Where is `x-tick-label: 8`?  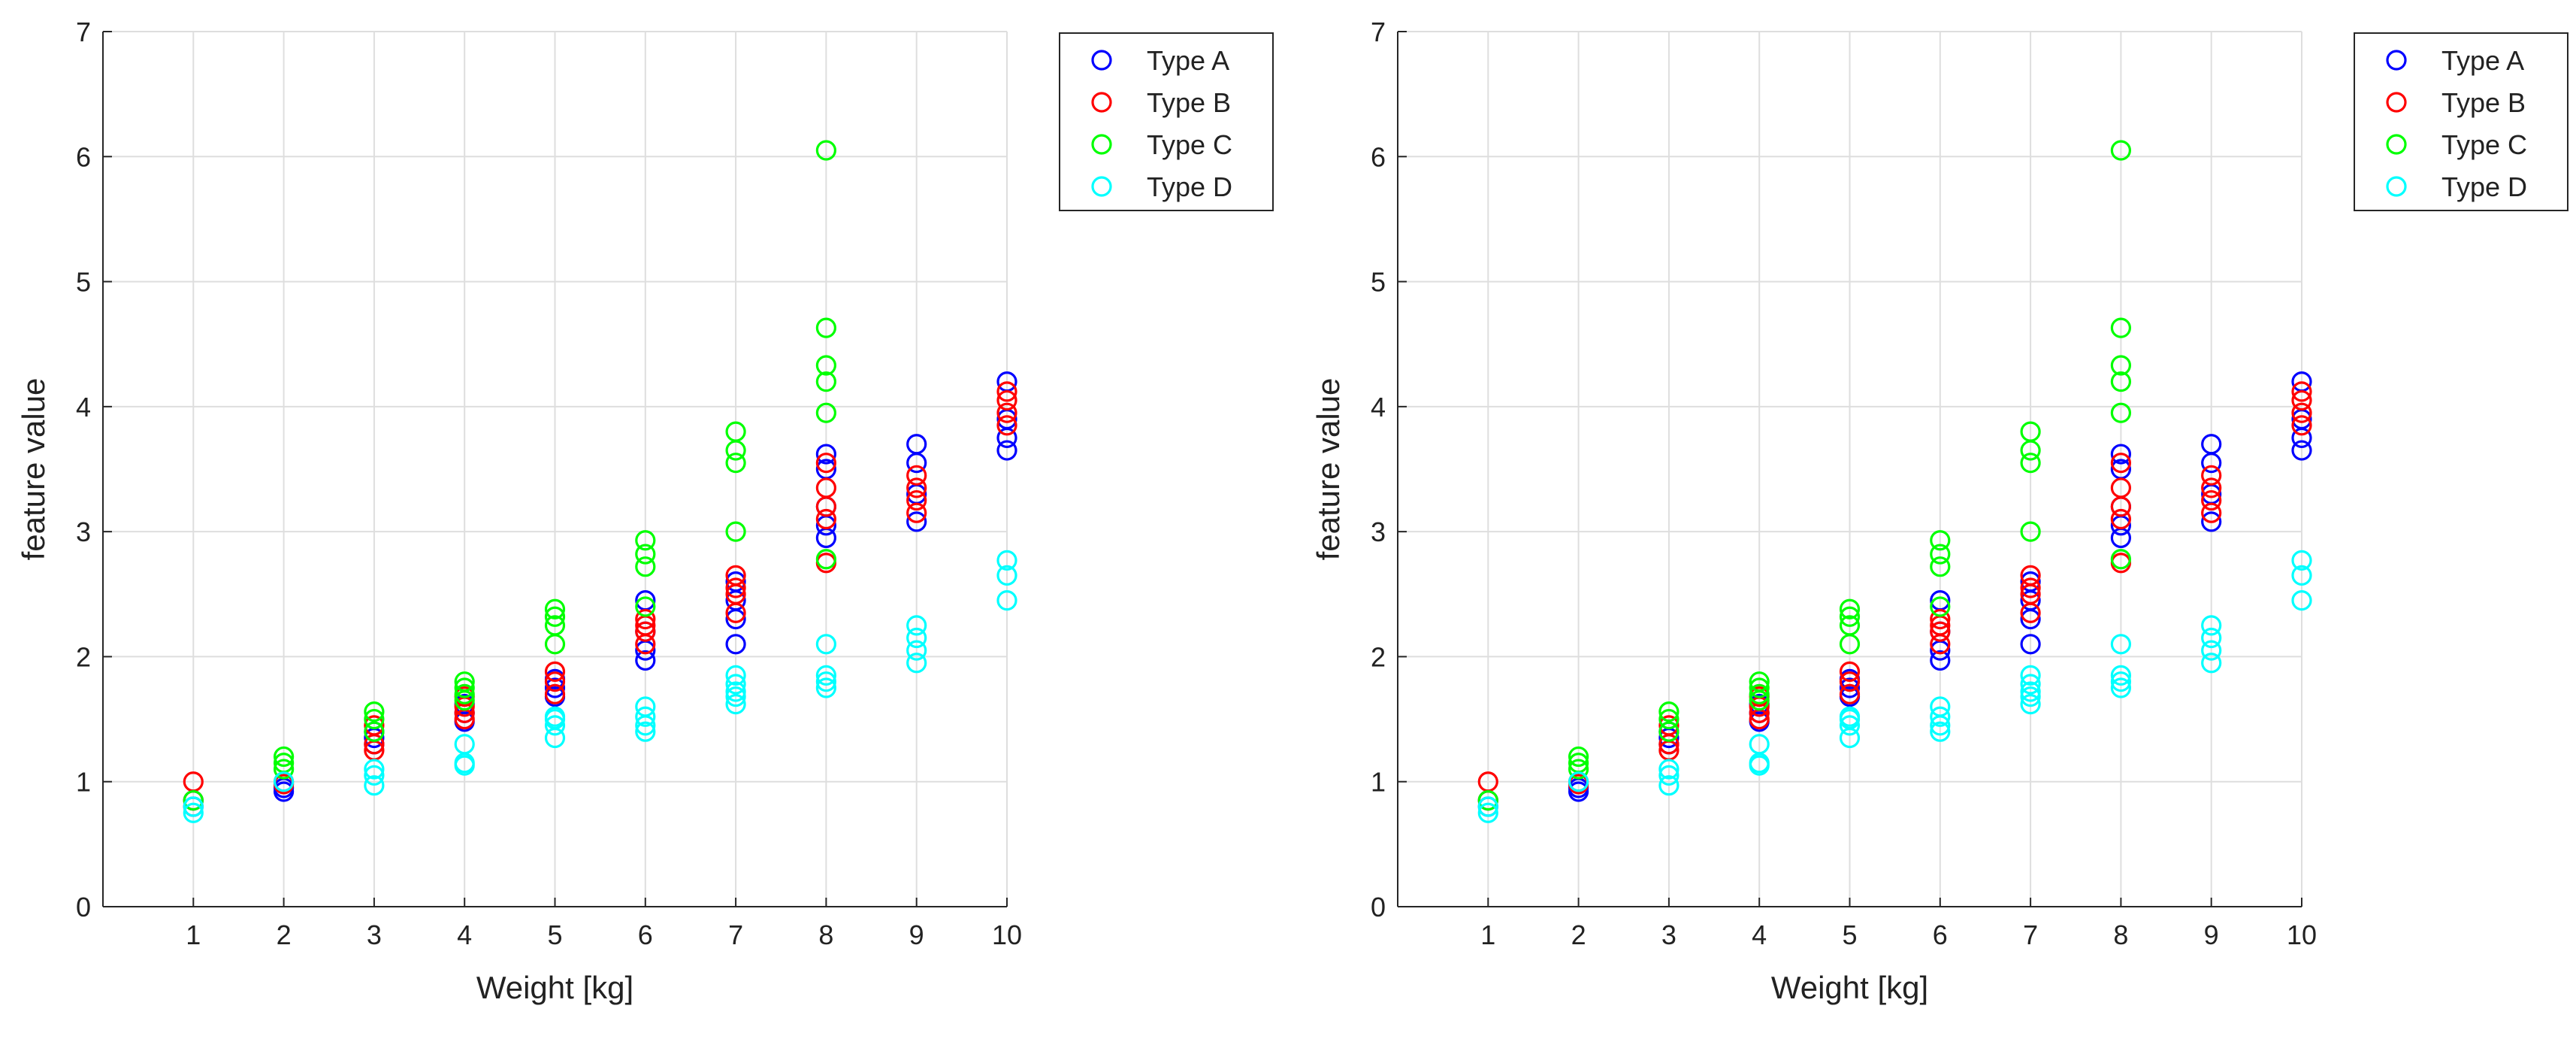 x-tick-label: 8 is located at coordinates (826, 935).